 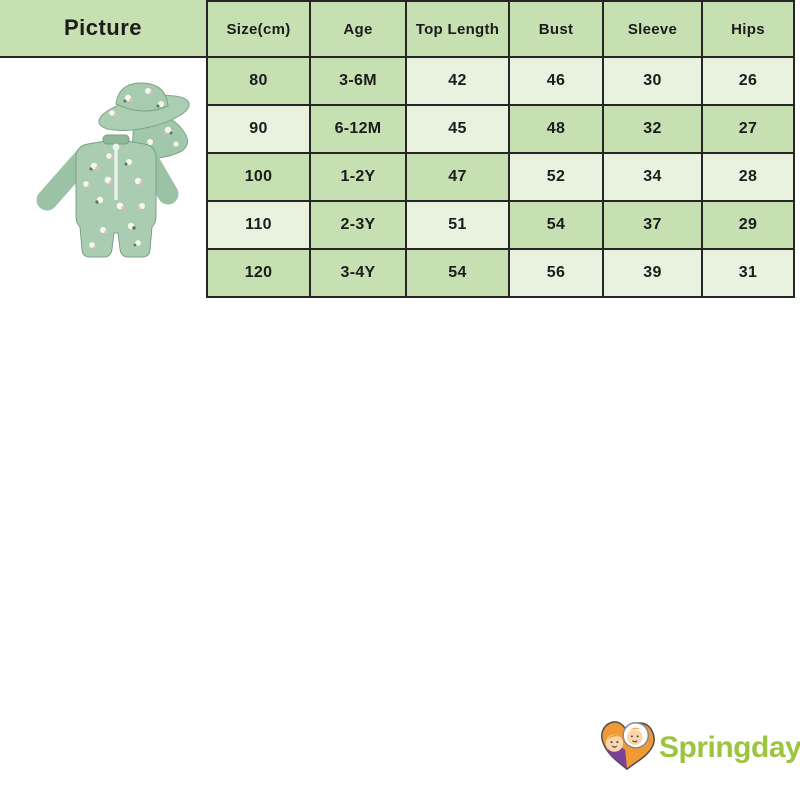 I want to click on table-cell: 28, so click(x=749, y=178).